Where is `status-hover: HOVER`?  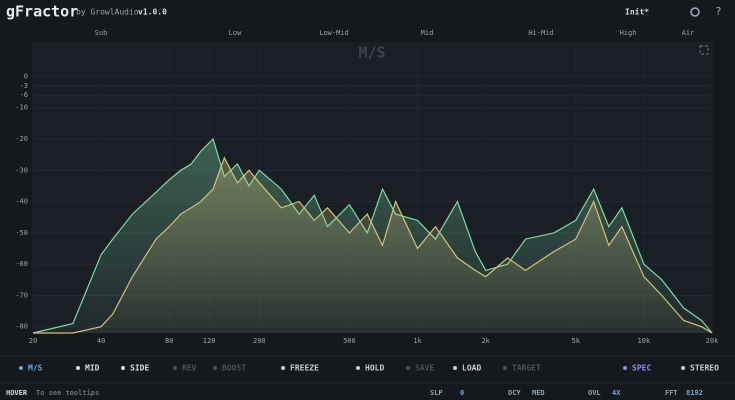 status-hover: HOVER is located at coordinates (17, 393).